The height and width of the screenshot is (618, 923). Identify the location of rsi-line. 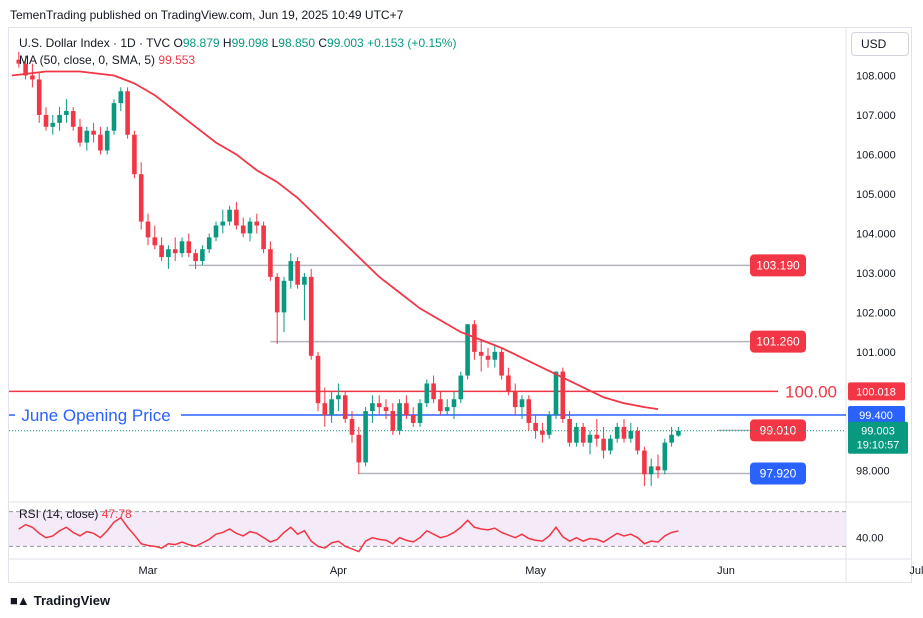
(348, 534).